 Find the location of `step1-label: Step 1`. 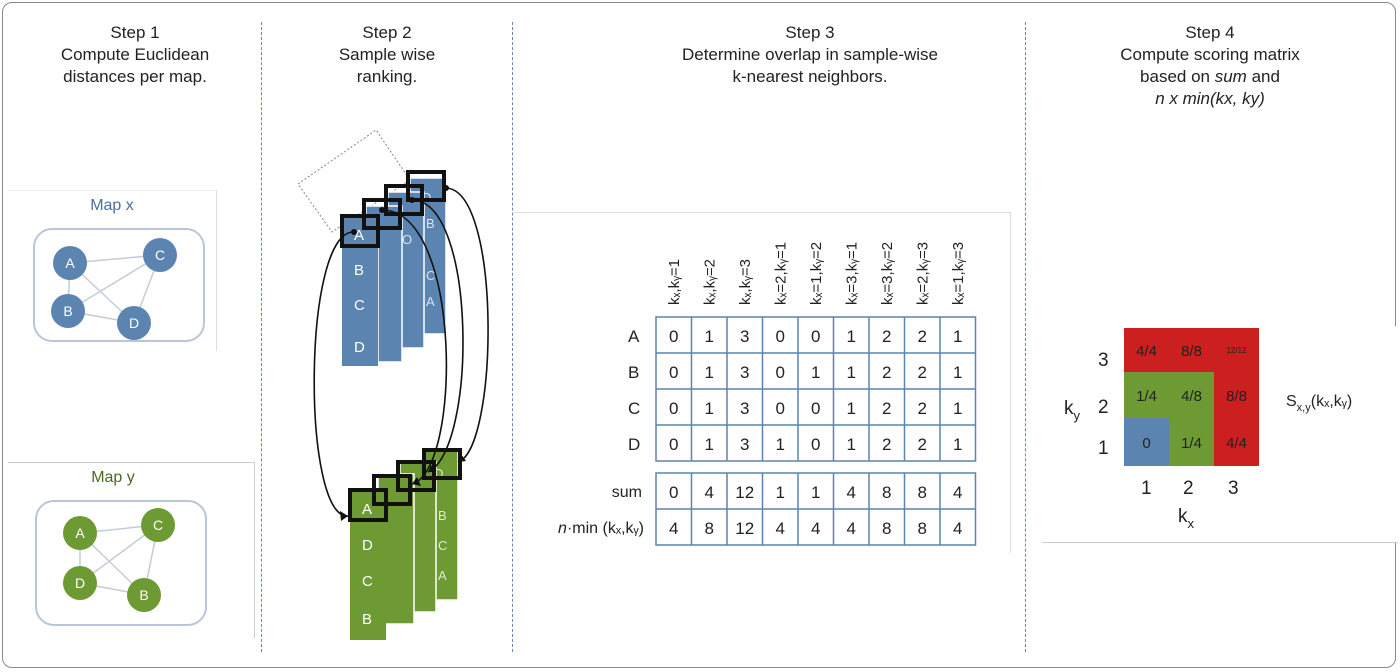

step1-label: Step 1 is located at coordinates (135, 32).